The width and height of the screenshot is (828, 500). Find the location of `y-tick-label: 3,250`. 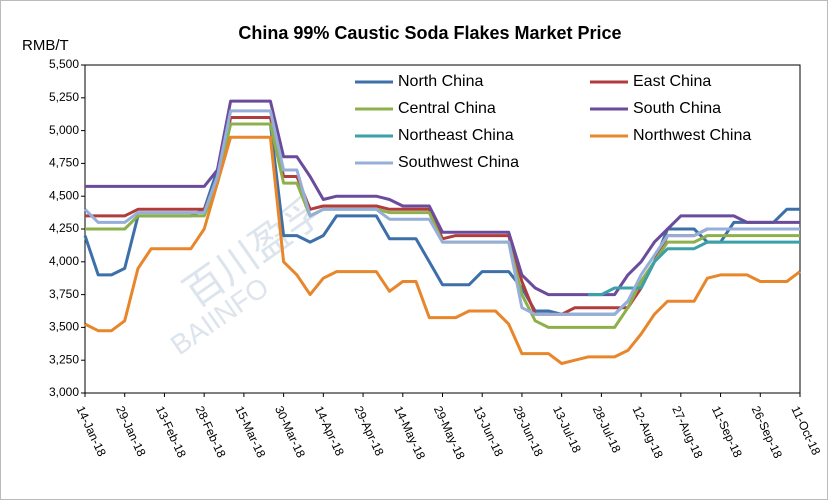

y-tick-label: 3,250 is located at coordinates (64, 359).